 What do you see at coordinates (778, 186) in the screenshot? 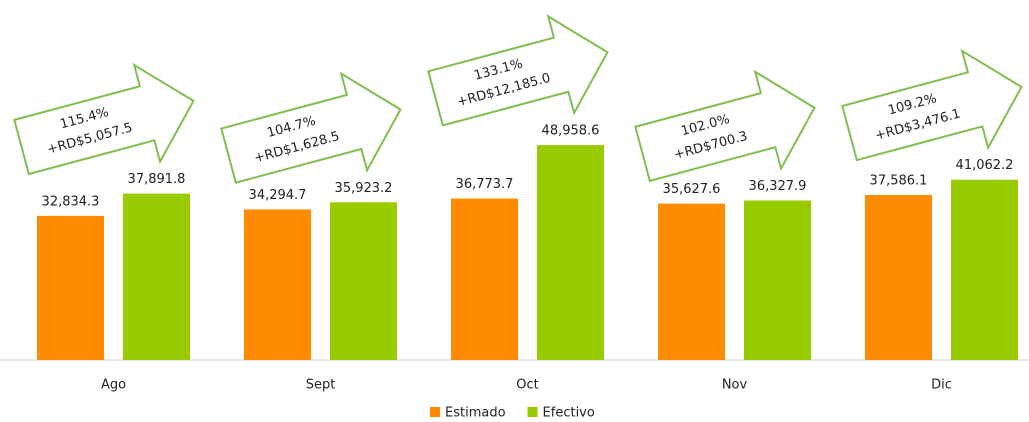
I see `data-label: 36,327.9` at bounding box center [778, 186].